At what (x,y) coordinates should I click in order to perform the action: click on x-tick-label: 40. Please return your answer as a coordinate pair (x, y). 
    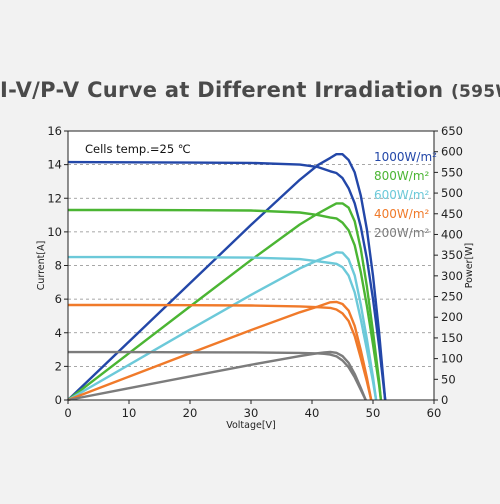
    Looking at the image, I should click on (312, 413).